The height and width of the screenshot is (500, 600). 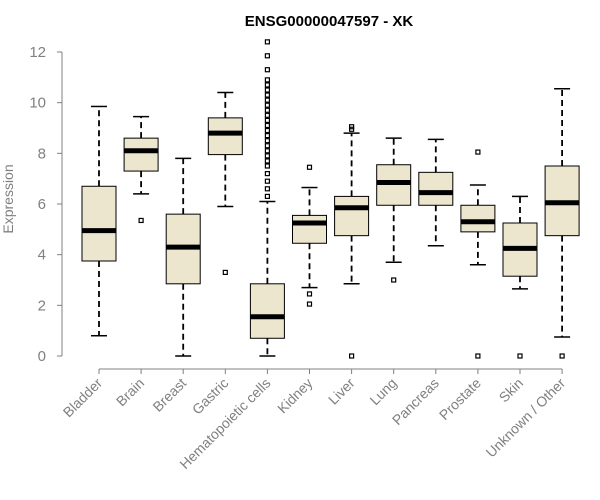 I want to click on y-tick-label: 10, so click(x=37, y=103).